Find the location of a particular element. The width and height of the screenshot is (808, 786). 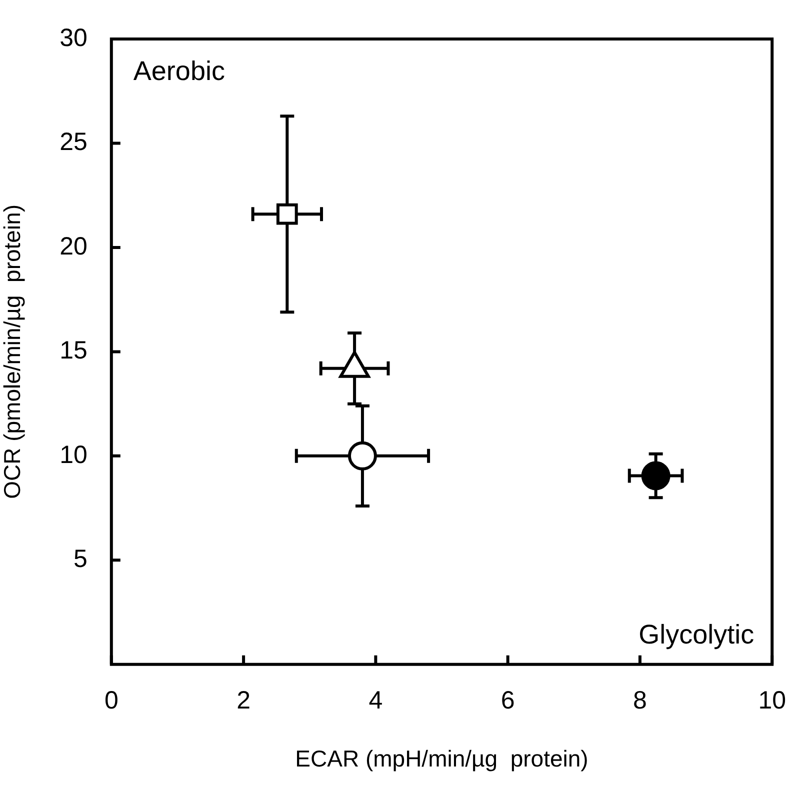

annotation: Glycolytic is located at coordinates (696, 634).